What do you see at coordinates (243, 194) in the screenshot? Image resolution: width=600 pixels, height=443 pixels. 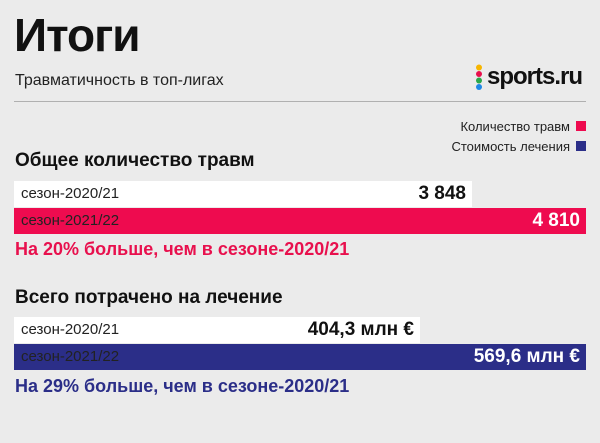 I see `bar-injuries-2020` at bounding box center [243, 194].